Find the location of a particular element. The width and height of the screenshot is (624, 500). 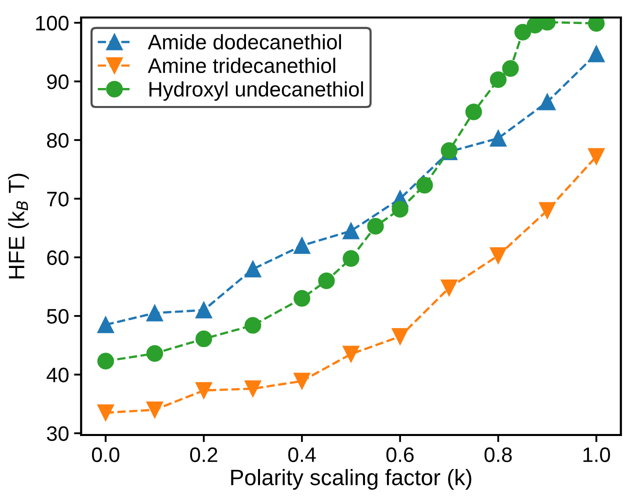

x-tick-label: 1.0 is located at coordinates (596, 454).